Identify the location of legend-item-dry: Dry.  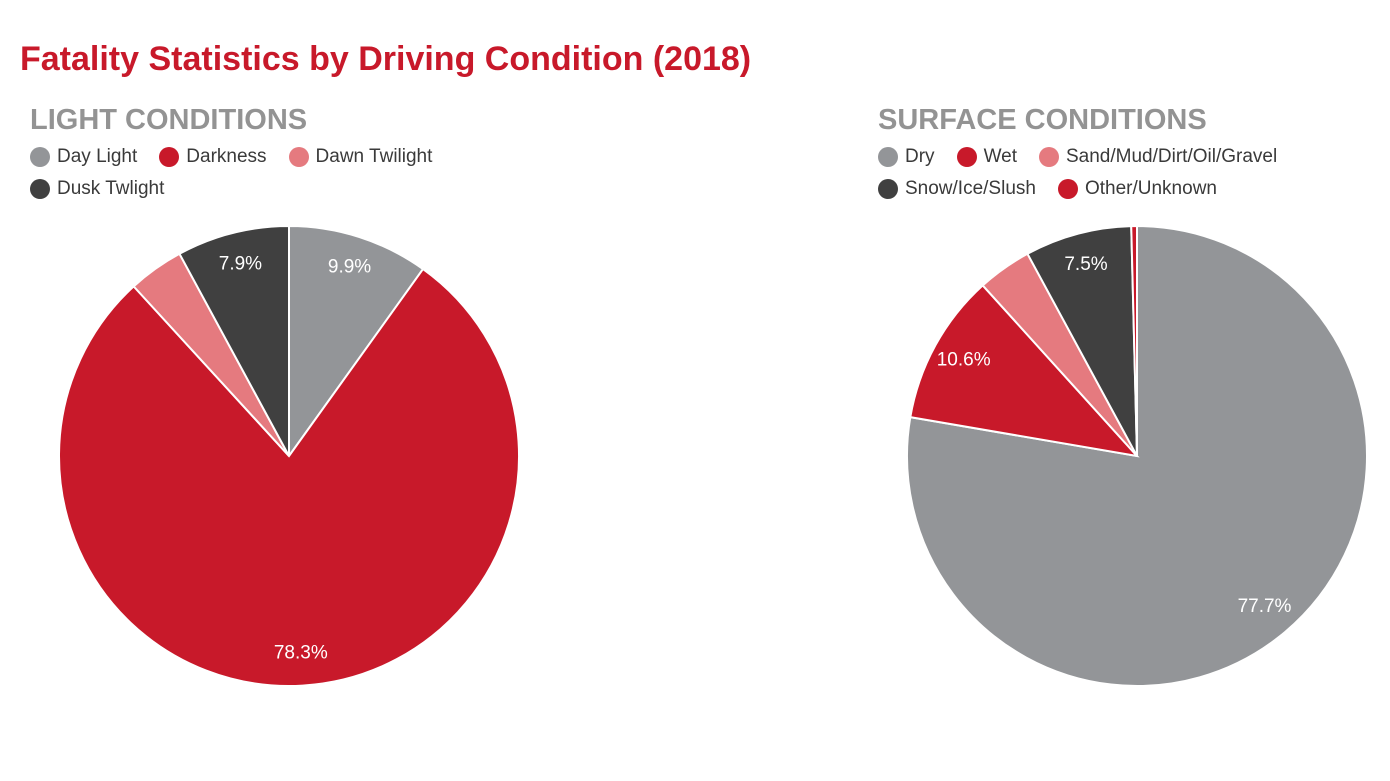
(906, 157).